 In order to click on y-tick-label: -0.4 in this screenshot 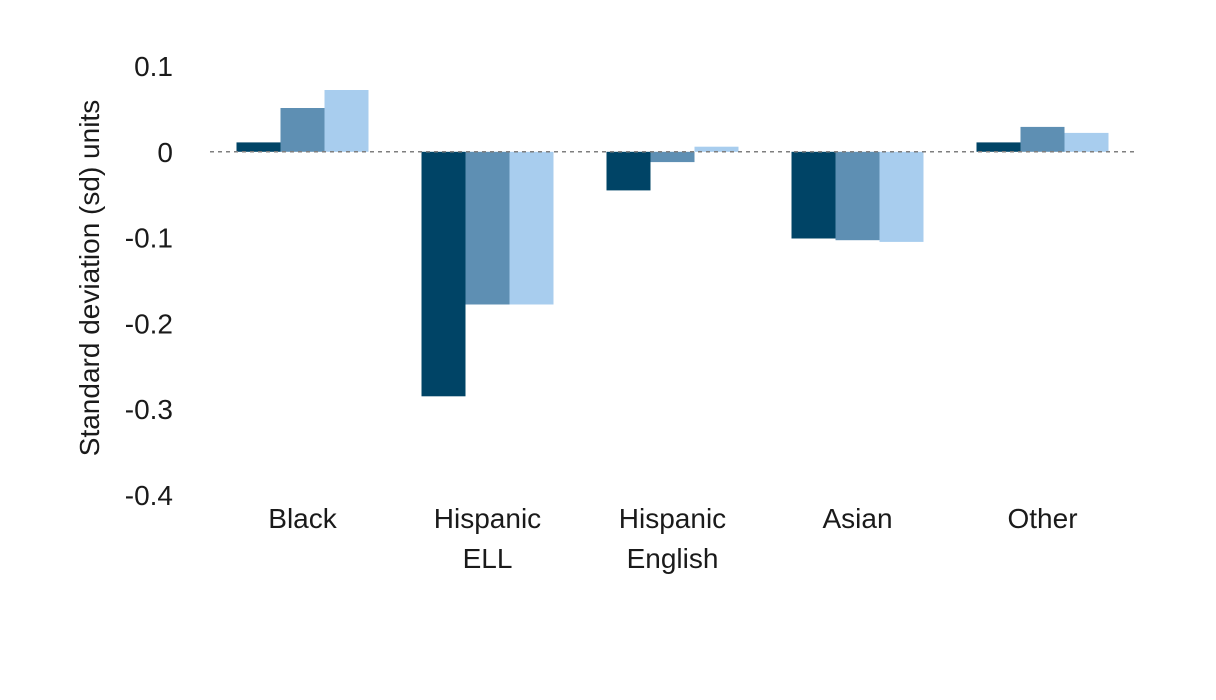, I will do `click(149, 495)`.